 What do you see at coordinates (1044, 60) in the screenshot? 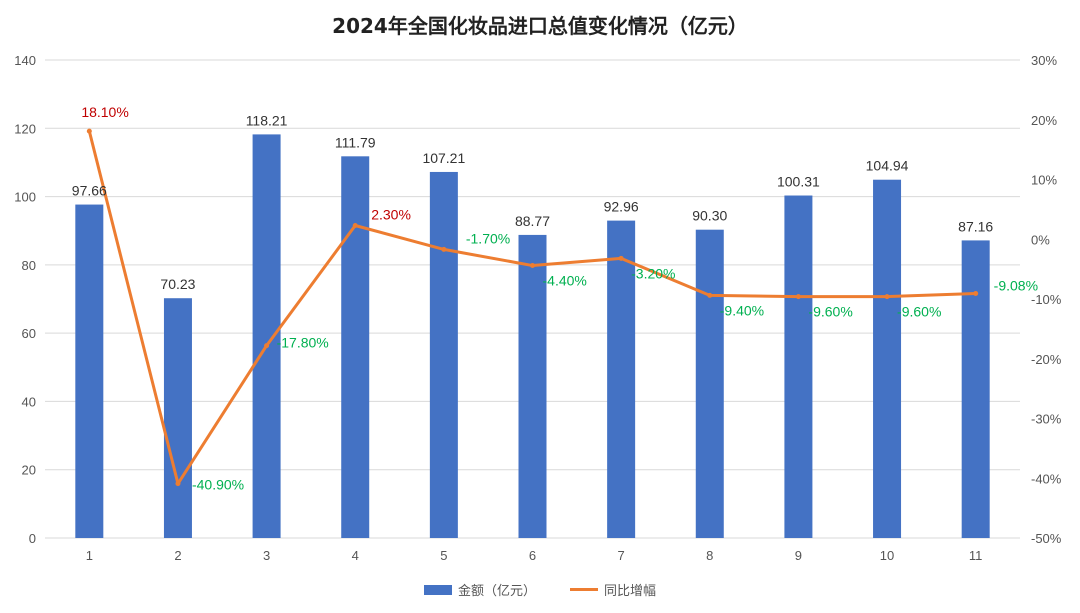
I see `y-right-tick-label: 30%` at bounding box center [1044, 60].